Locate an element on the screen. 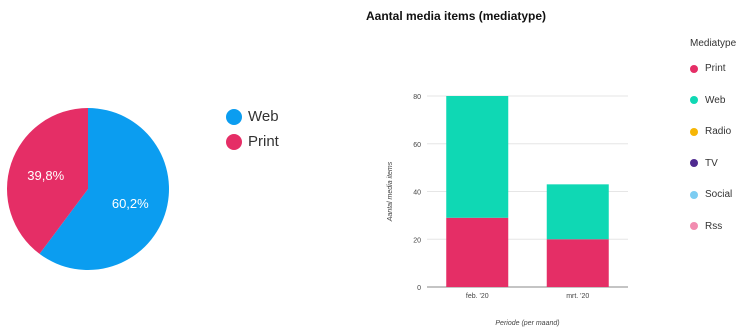 The height and width of the screenshot is (327, 741). bar-chart-title: Aantal media items (mediatype) is located at coordinates (456, 16).